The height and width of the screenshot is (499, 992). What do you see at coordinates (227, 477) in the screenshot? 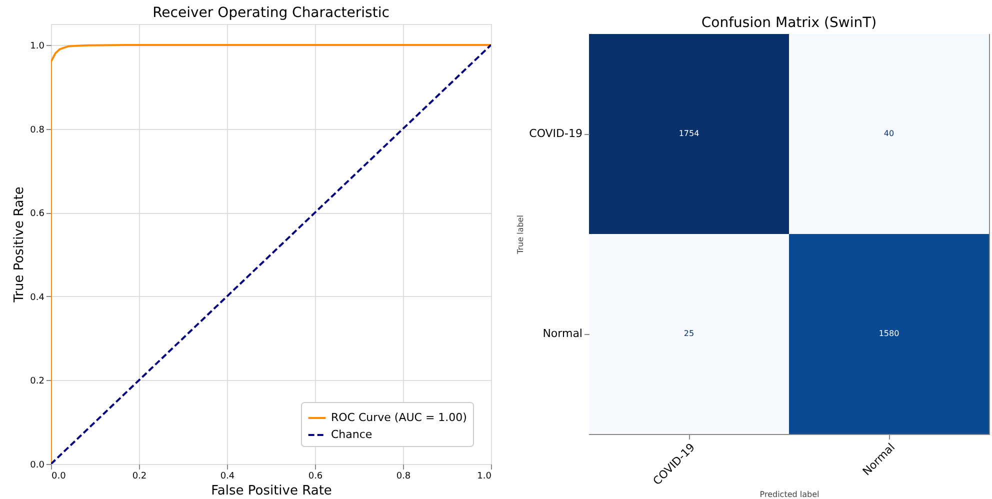
I see `x-tick-label: 0.4` at bounding box center [227, 477].